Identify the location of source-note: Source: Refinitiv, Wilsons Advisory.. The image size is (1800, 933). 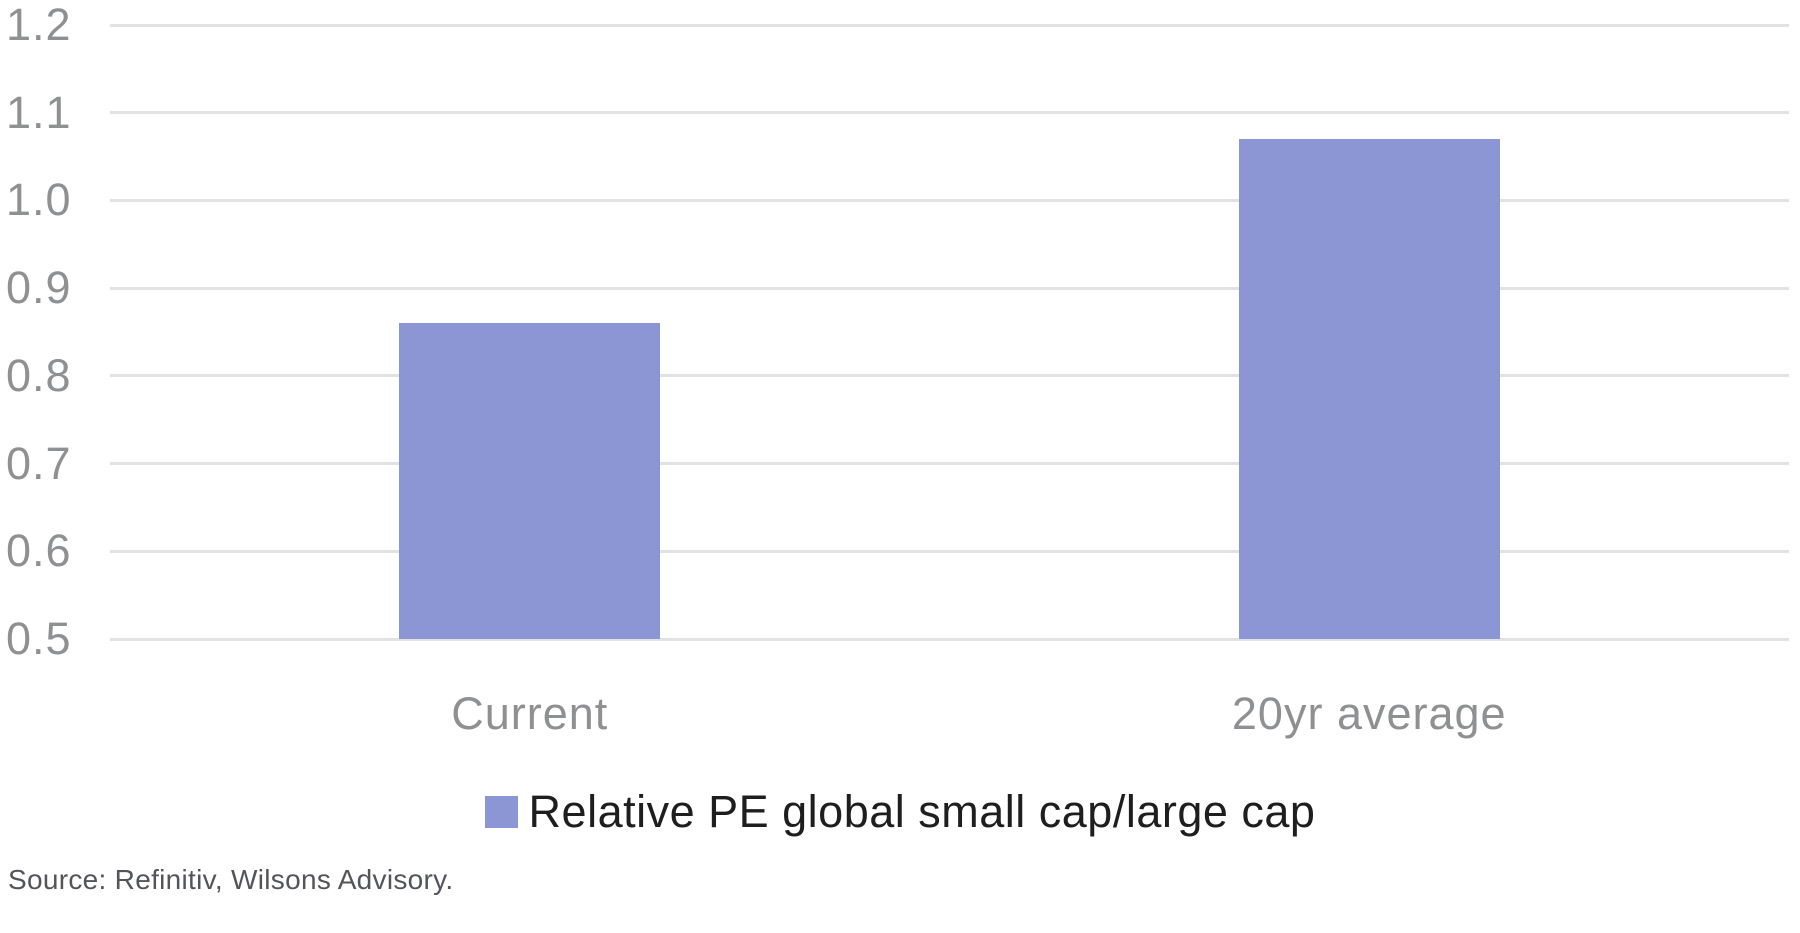
(231, 879).